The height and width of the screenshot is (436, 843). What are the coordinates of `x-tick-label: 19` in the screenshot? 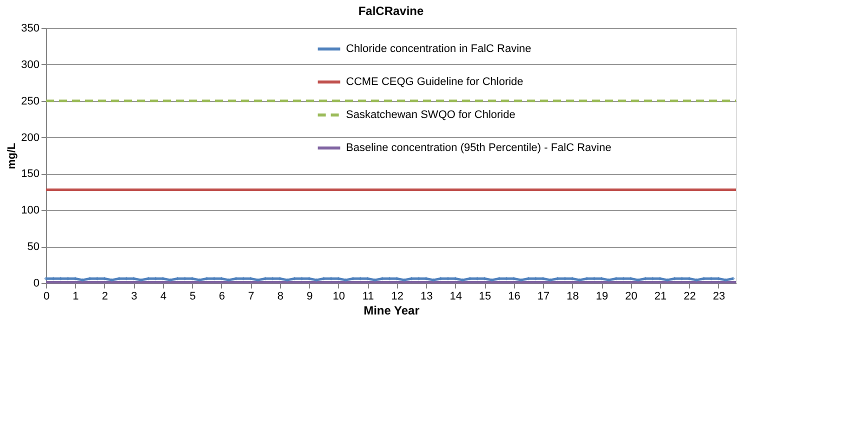 It's located at (602, 296).